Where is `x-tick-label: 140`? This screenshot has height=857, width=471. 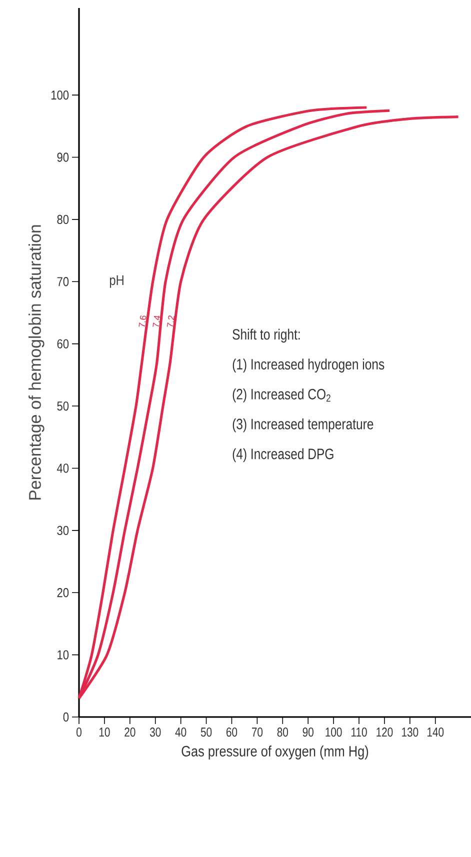 x-tick-label: 140 is located at coordinates (436, 732).